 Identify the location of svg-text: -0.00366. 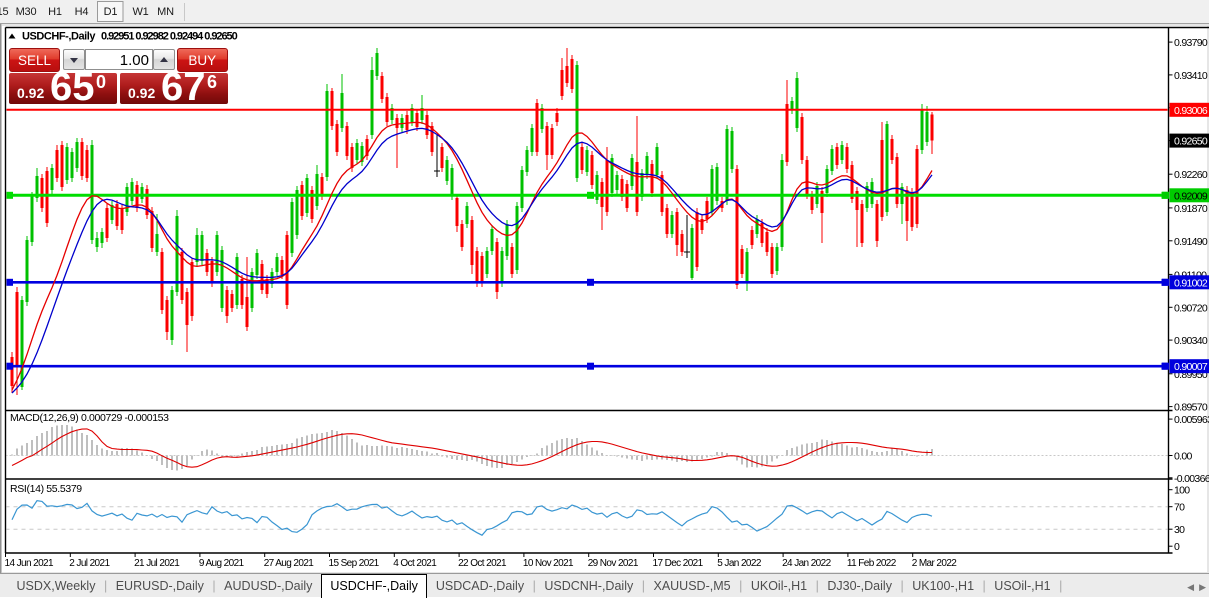
(1191, 479).